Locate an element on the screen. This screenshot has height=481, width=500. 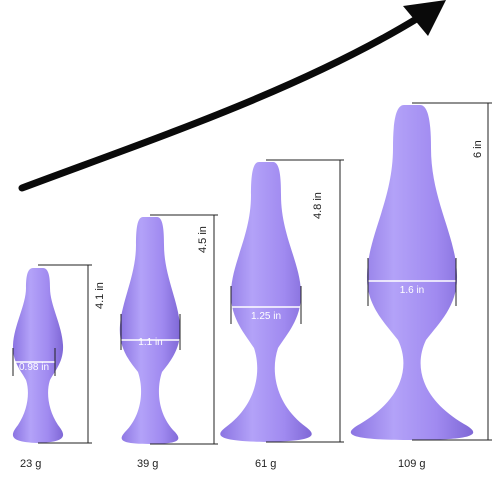
product-3-height-label: 4.8 in is located at coordinates (318, 205).